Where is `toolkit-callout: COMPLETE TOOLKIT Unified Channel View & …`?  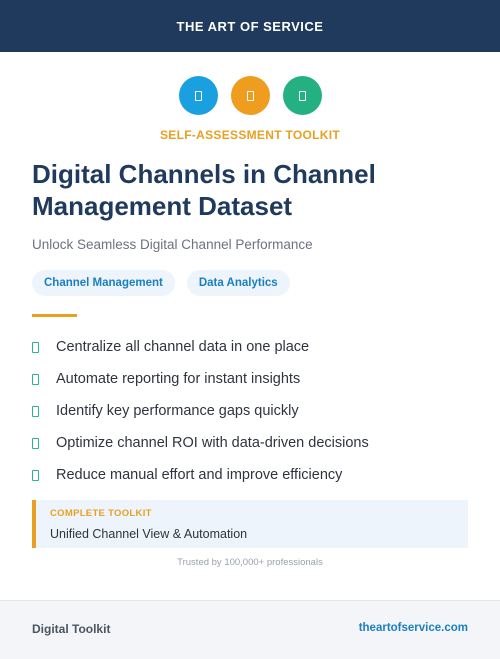 toolkit-callout: COMPLETE TOOLKIT Unified Channel View & … is located at coordinates (250, 524).